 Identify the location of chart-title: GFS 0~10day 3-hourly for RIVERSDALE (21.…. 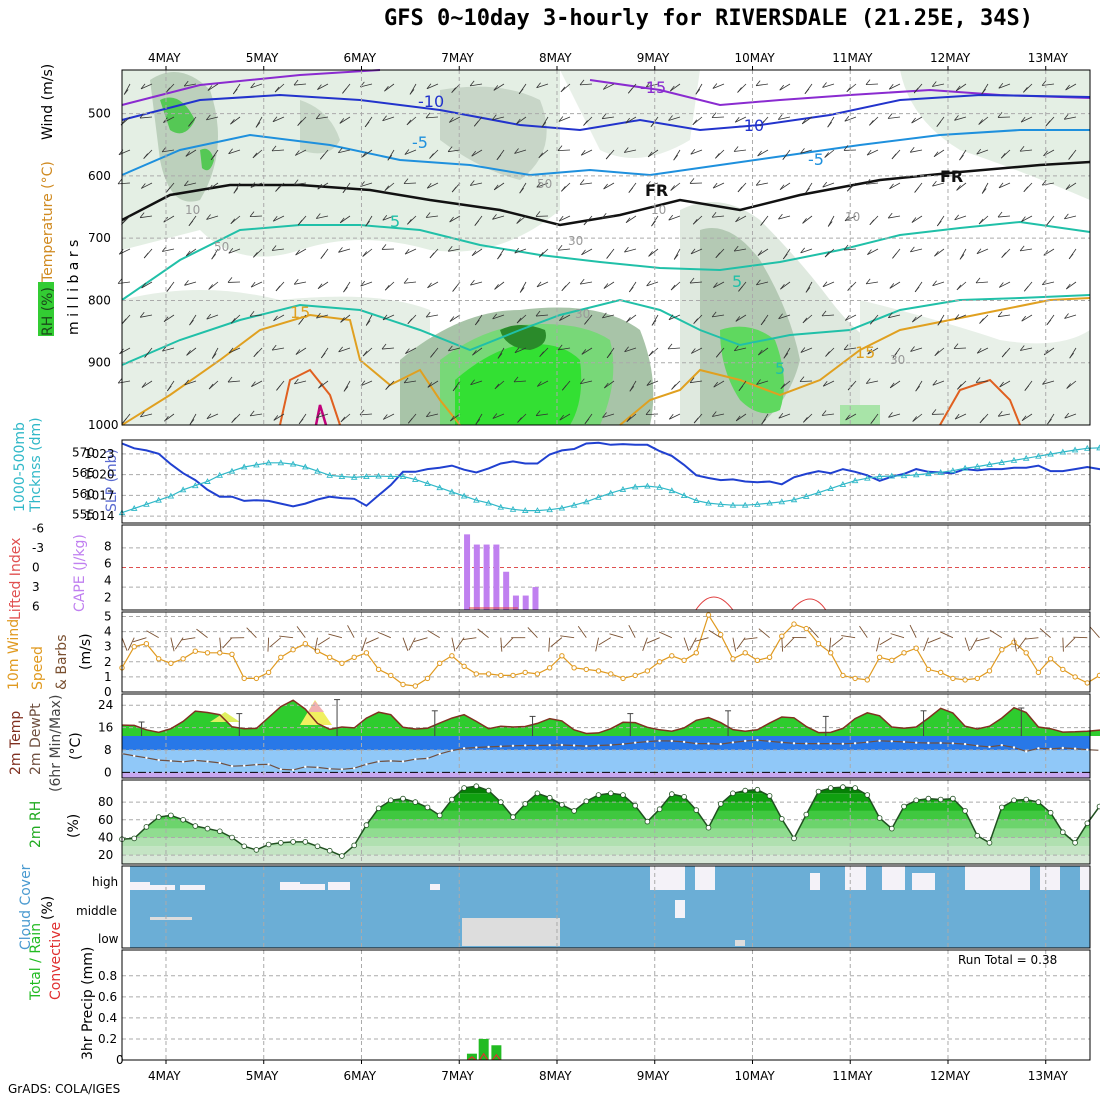
(709, 18).